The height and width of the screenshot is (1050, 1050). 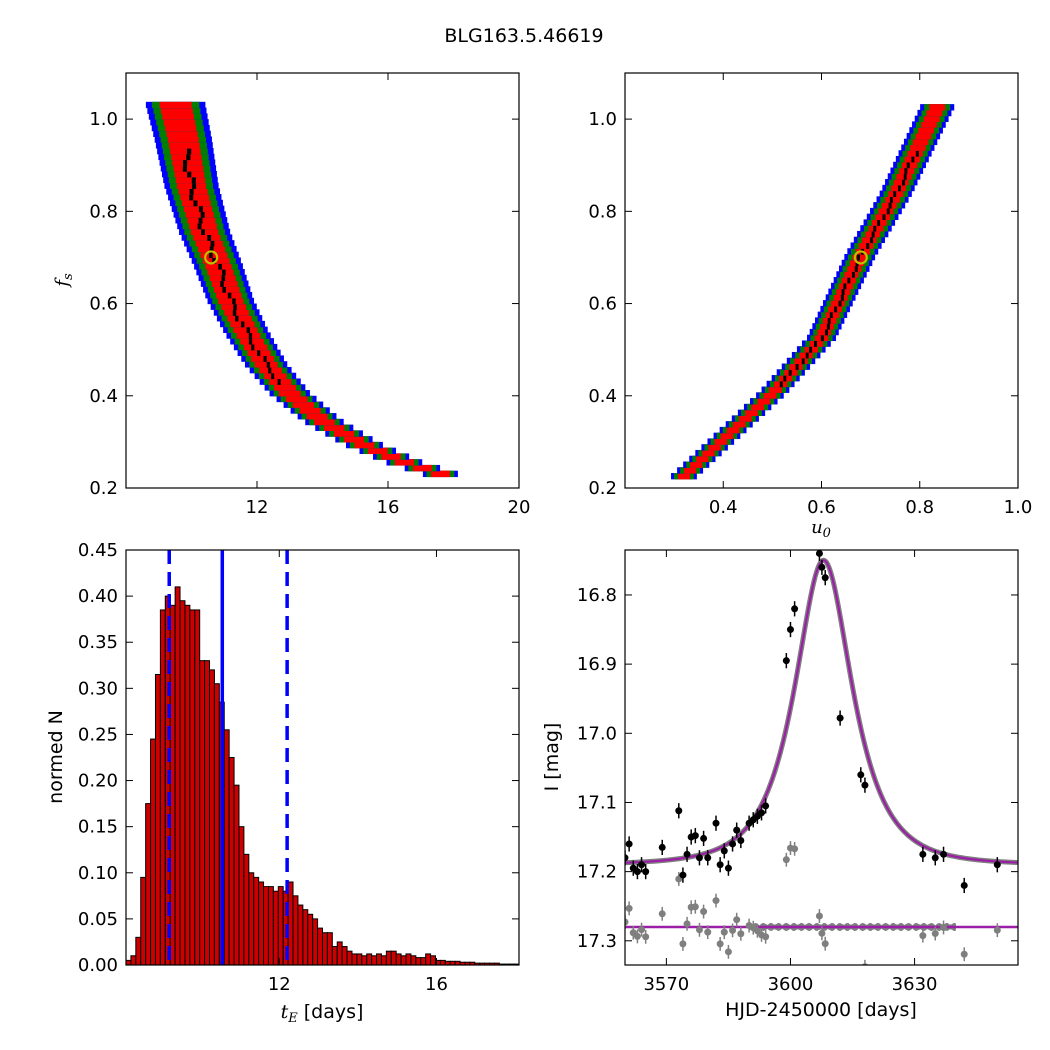 What do you see at coordinates (56, 757) in the screenshot?
I see `y-axis-label: normed N` at bounding box center [56, 757].